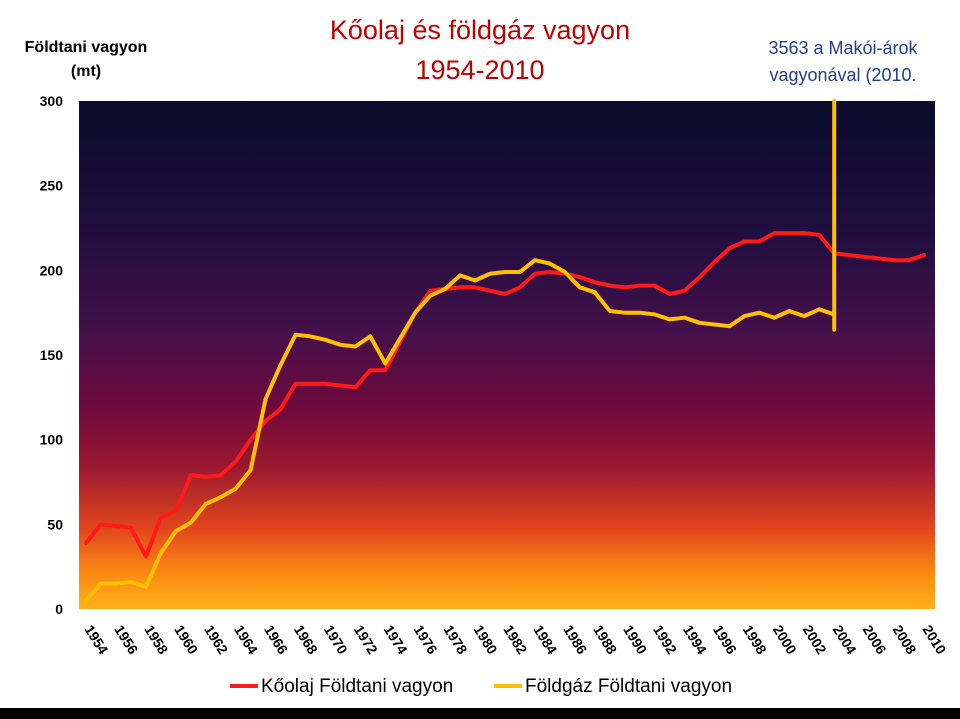 Image resolution: width=960 pixels, height=719 pixels. I want to click on x-tick-label: 1970, so click(336, 639).